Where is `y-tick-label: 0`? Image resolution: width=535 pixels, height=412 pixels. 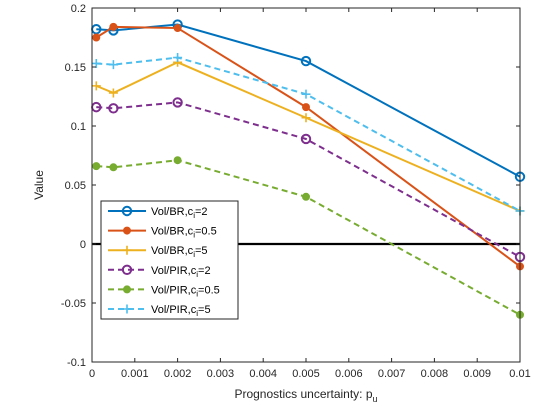 y-tick-label: 0 is located at coordinates (83, 245).